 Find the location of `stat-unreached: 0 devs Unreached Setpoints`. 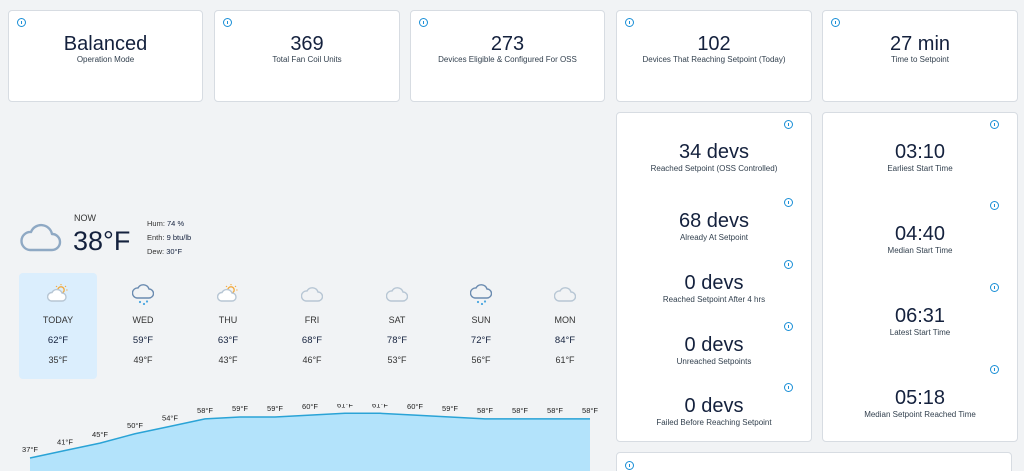

stat-unreached: 0 devs Unreached Setpoints is located at coordinates (714, 350).